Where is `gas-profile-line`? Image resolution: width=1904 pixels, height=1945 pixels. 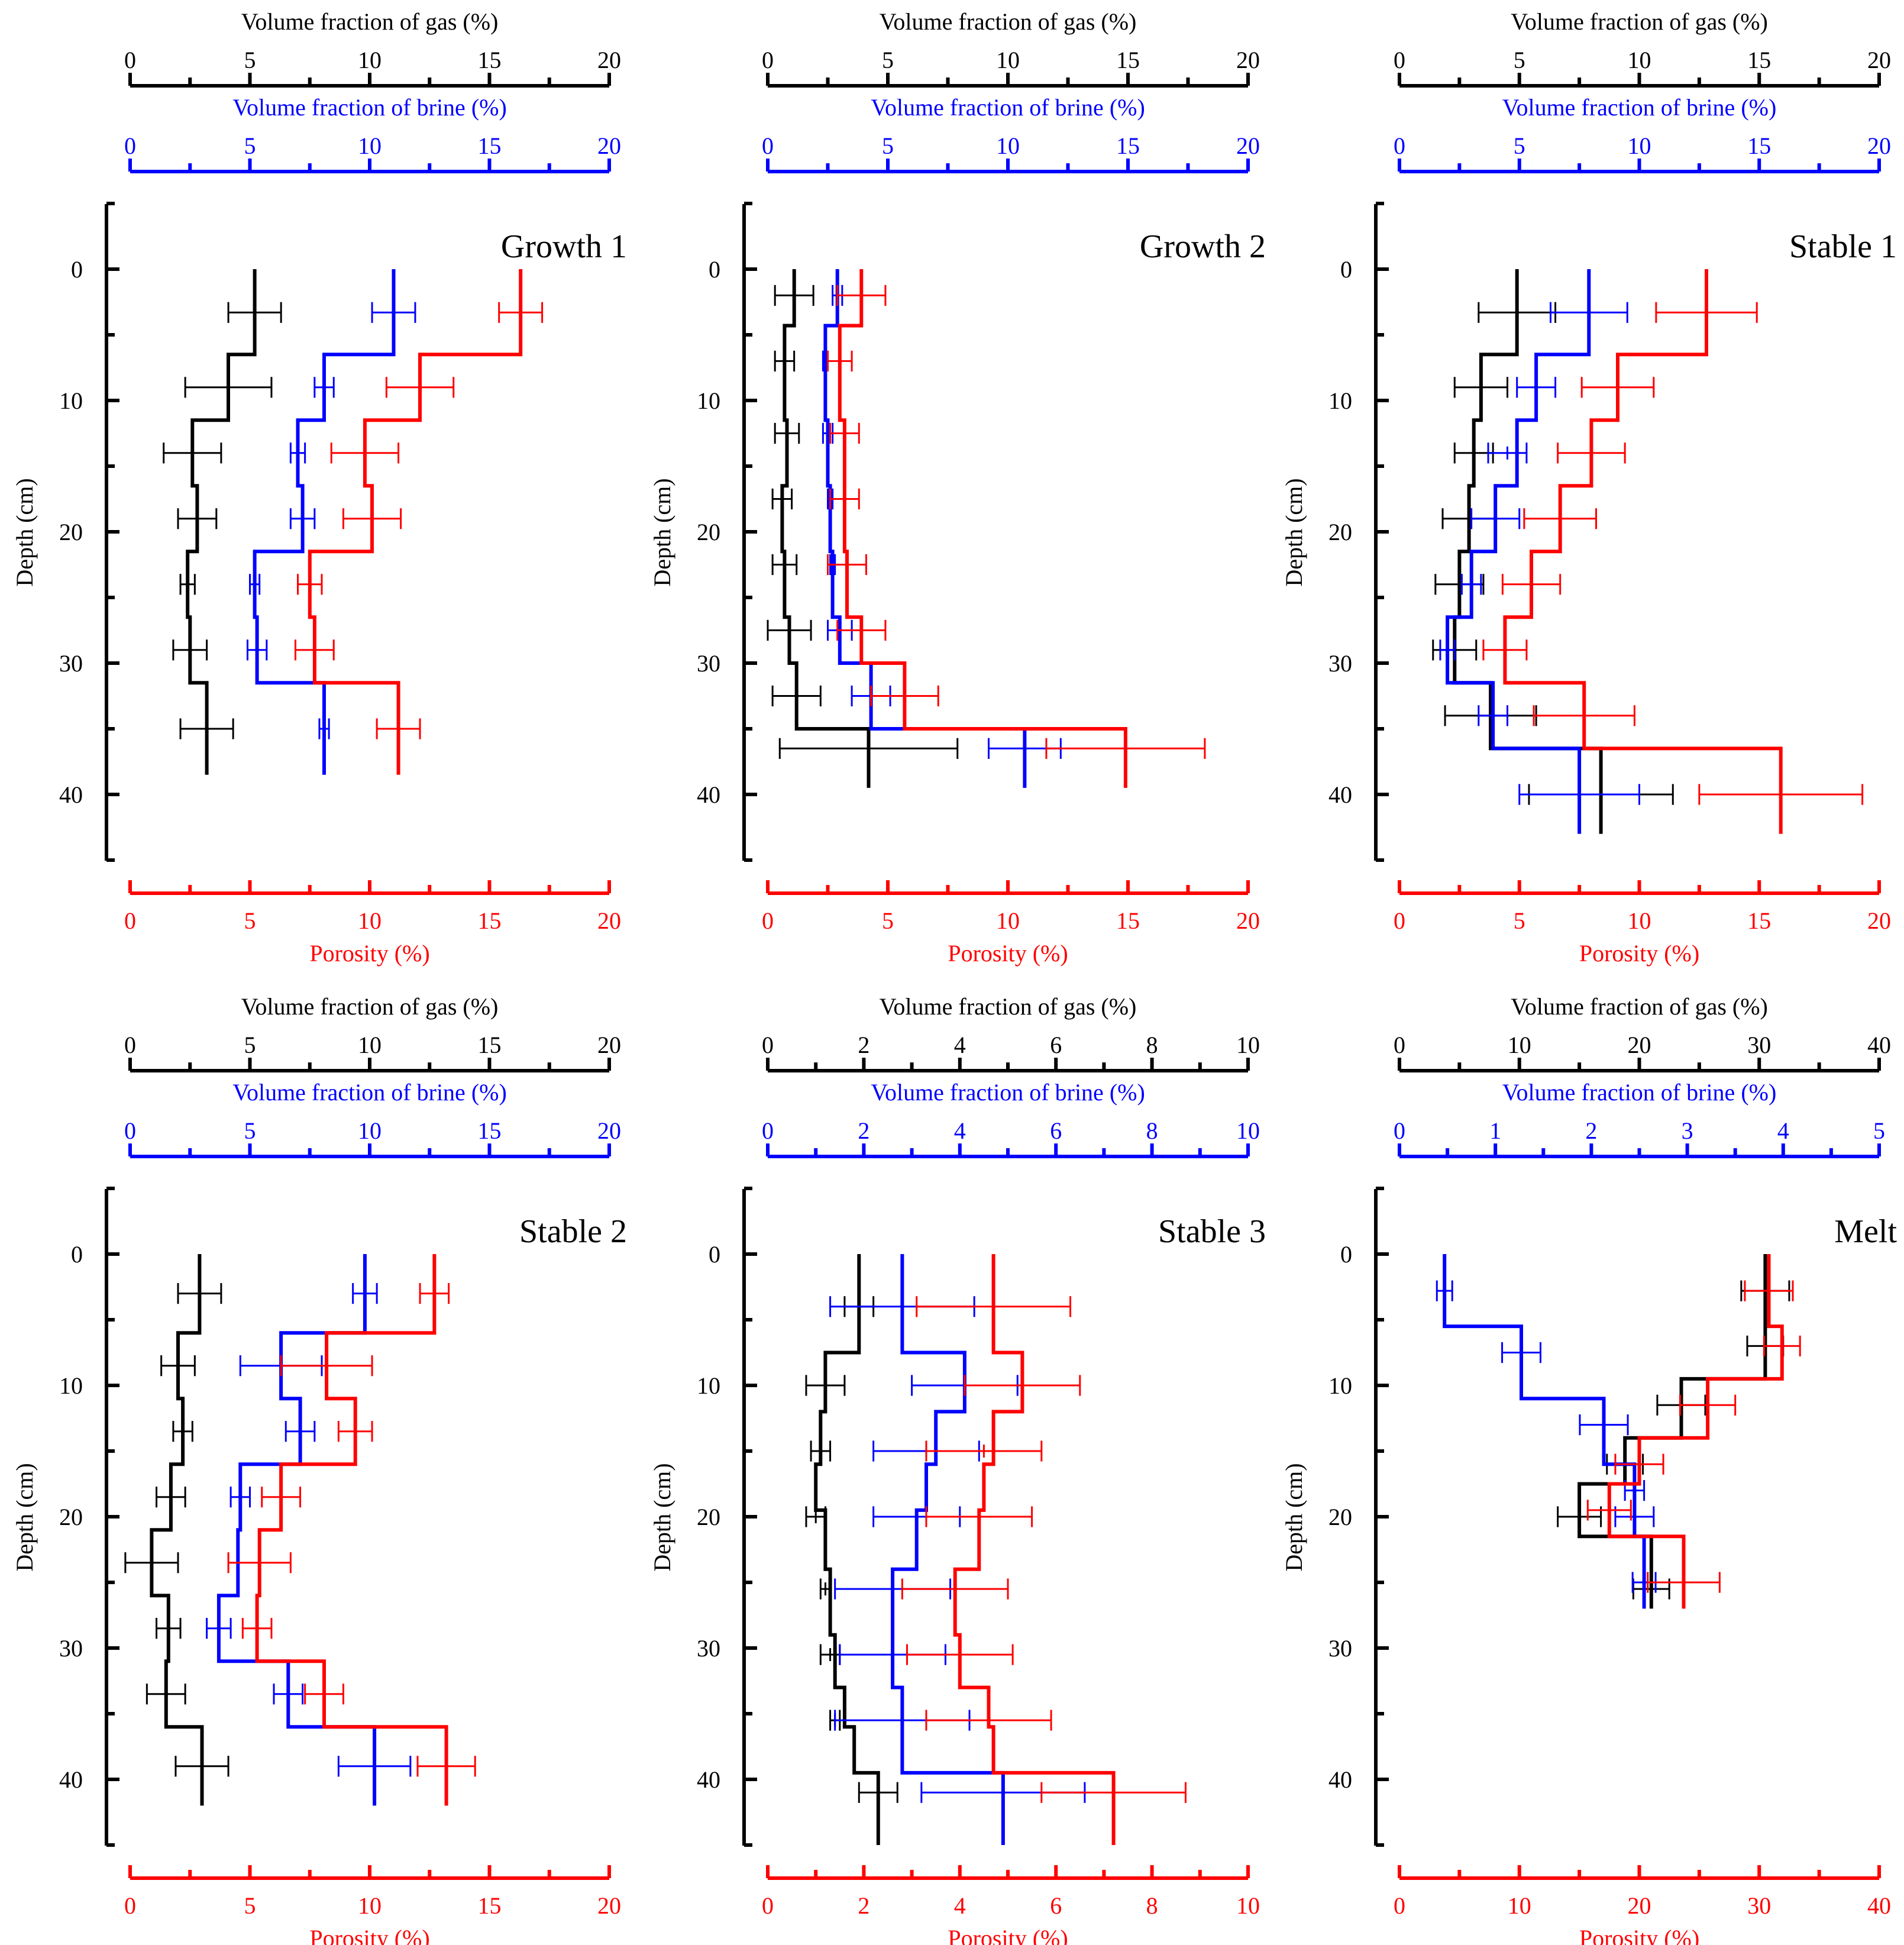
gas-profile-line is located at coordinates (177, 1530).